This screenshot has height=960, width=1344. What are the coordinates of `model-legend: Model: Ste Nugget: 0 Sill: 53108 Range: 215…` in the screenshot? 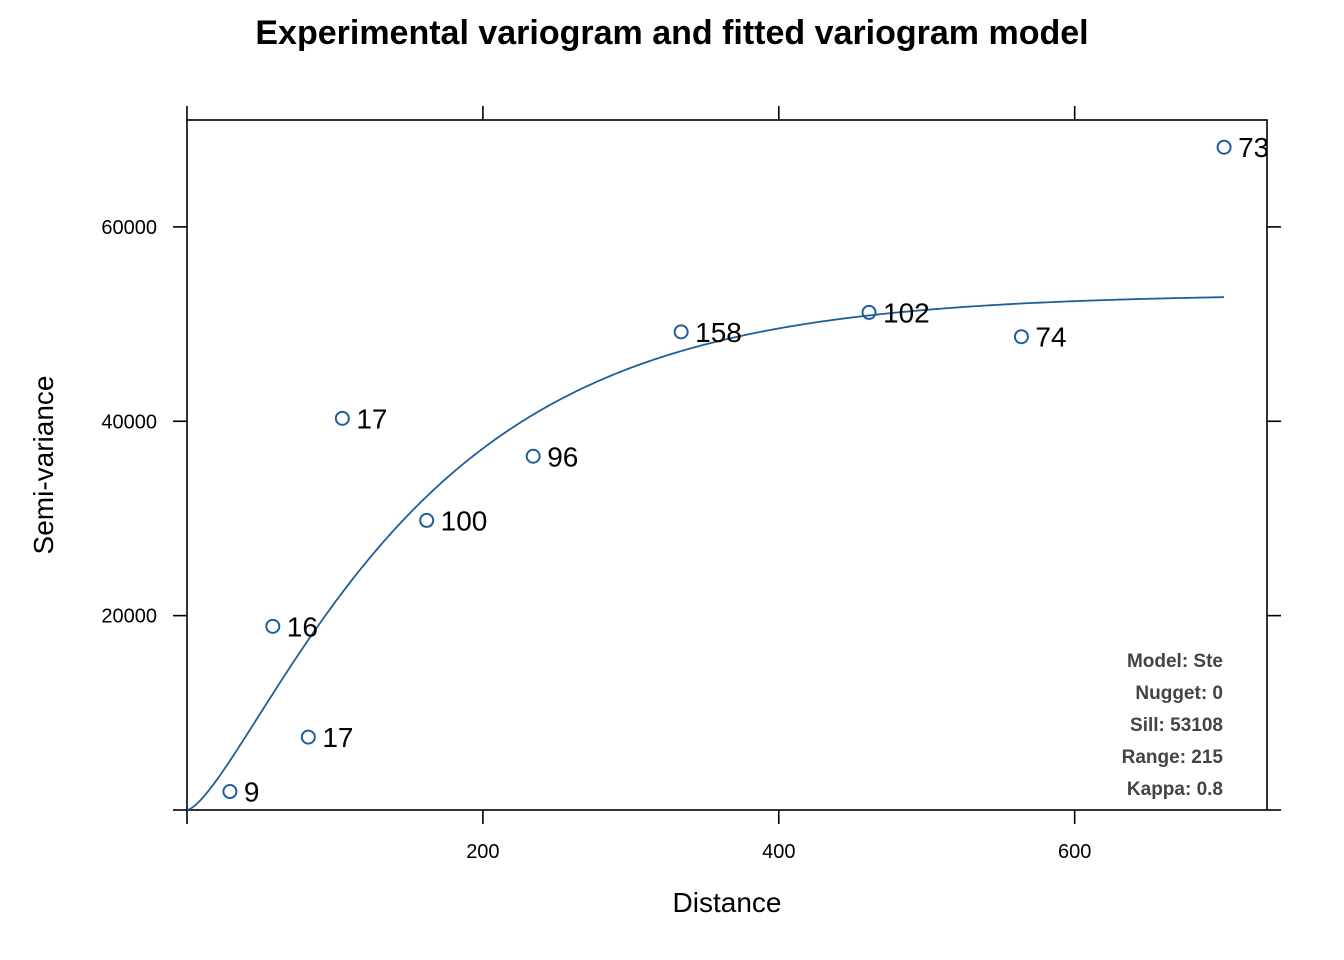 It's located at (1173, 725).